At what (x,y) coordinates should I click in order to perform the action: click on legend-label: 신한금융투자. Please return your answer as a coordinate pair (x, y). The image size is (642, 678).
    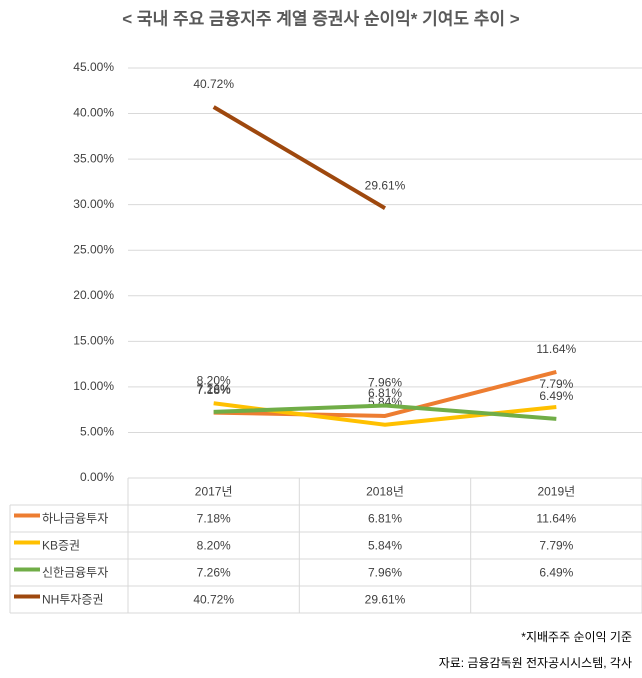
    Looking at the image, I should click on (75, 573).